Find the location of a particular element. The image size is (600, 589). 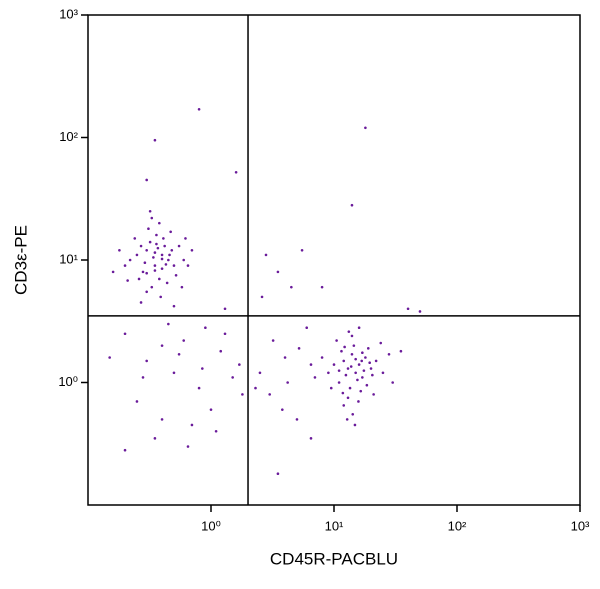

x-tick-label: 10¹ is located at coordinates (334, 525).